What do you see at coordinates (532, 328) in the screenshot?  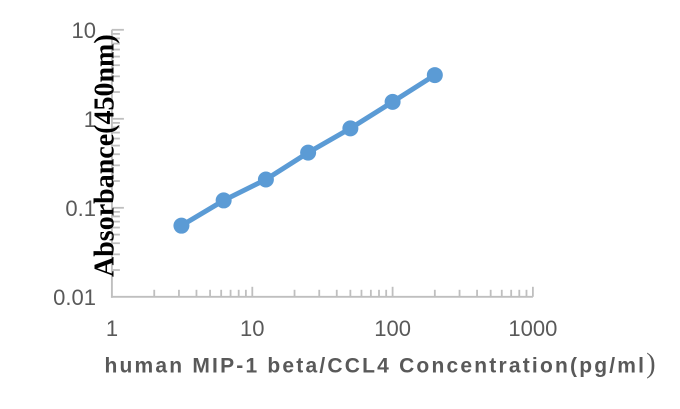 I see `svg-text: 1000` at bounding box center [532, 328].